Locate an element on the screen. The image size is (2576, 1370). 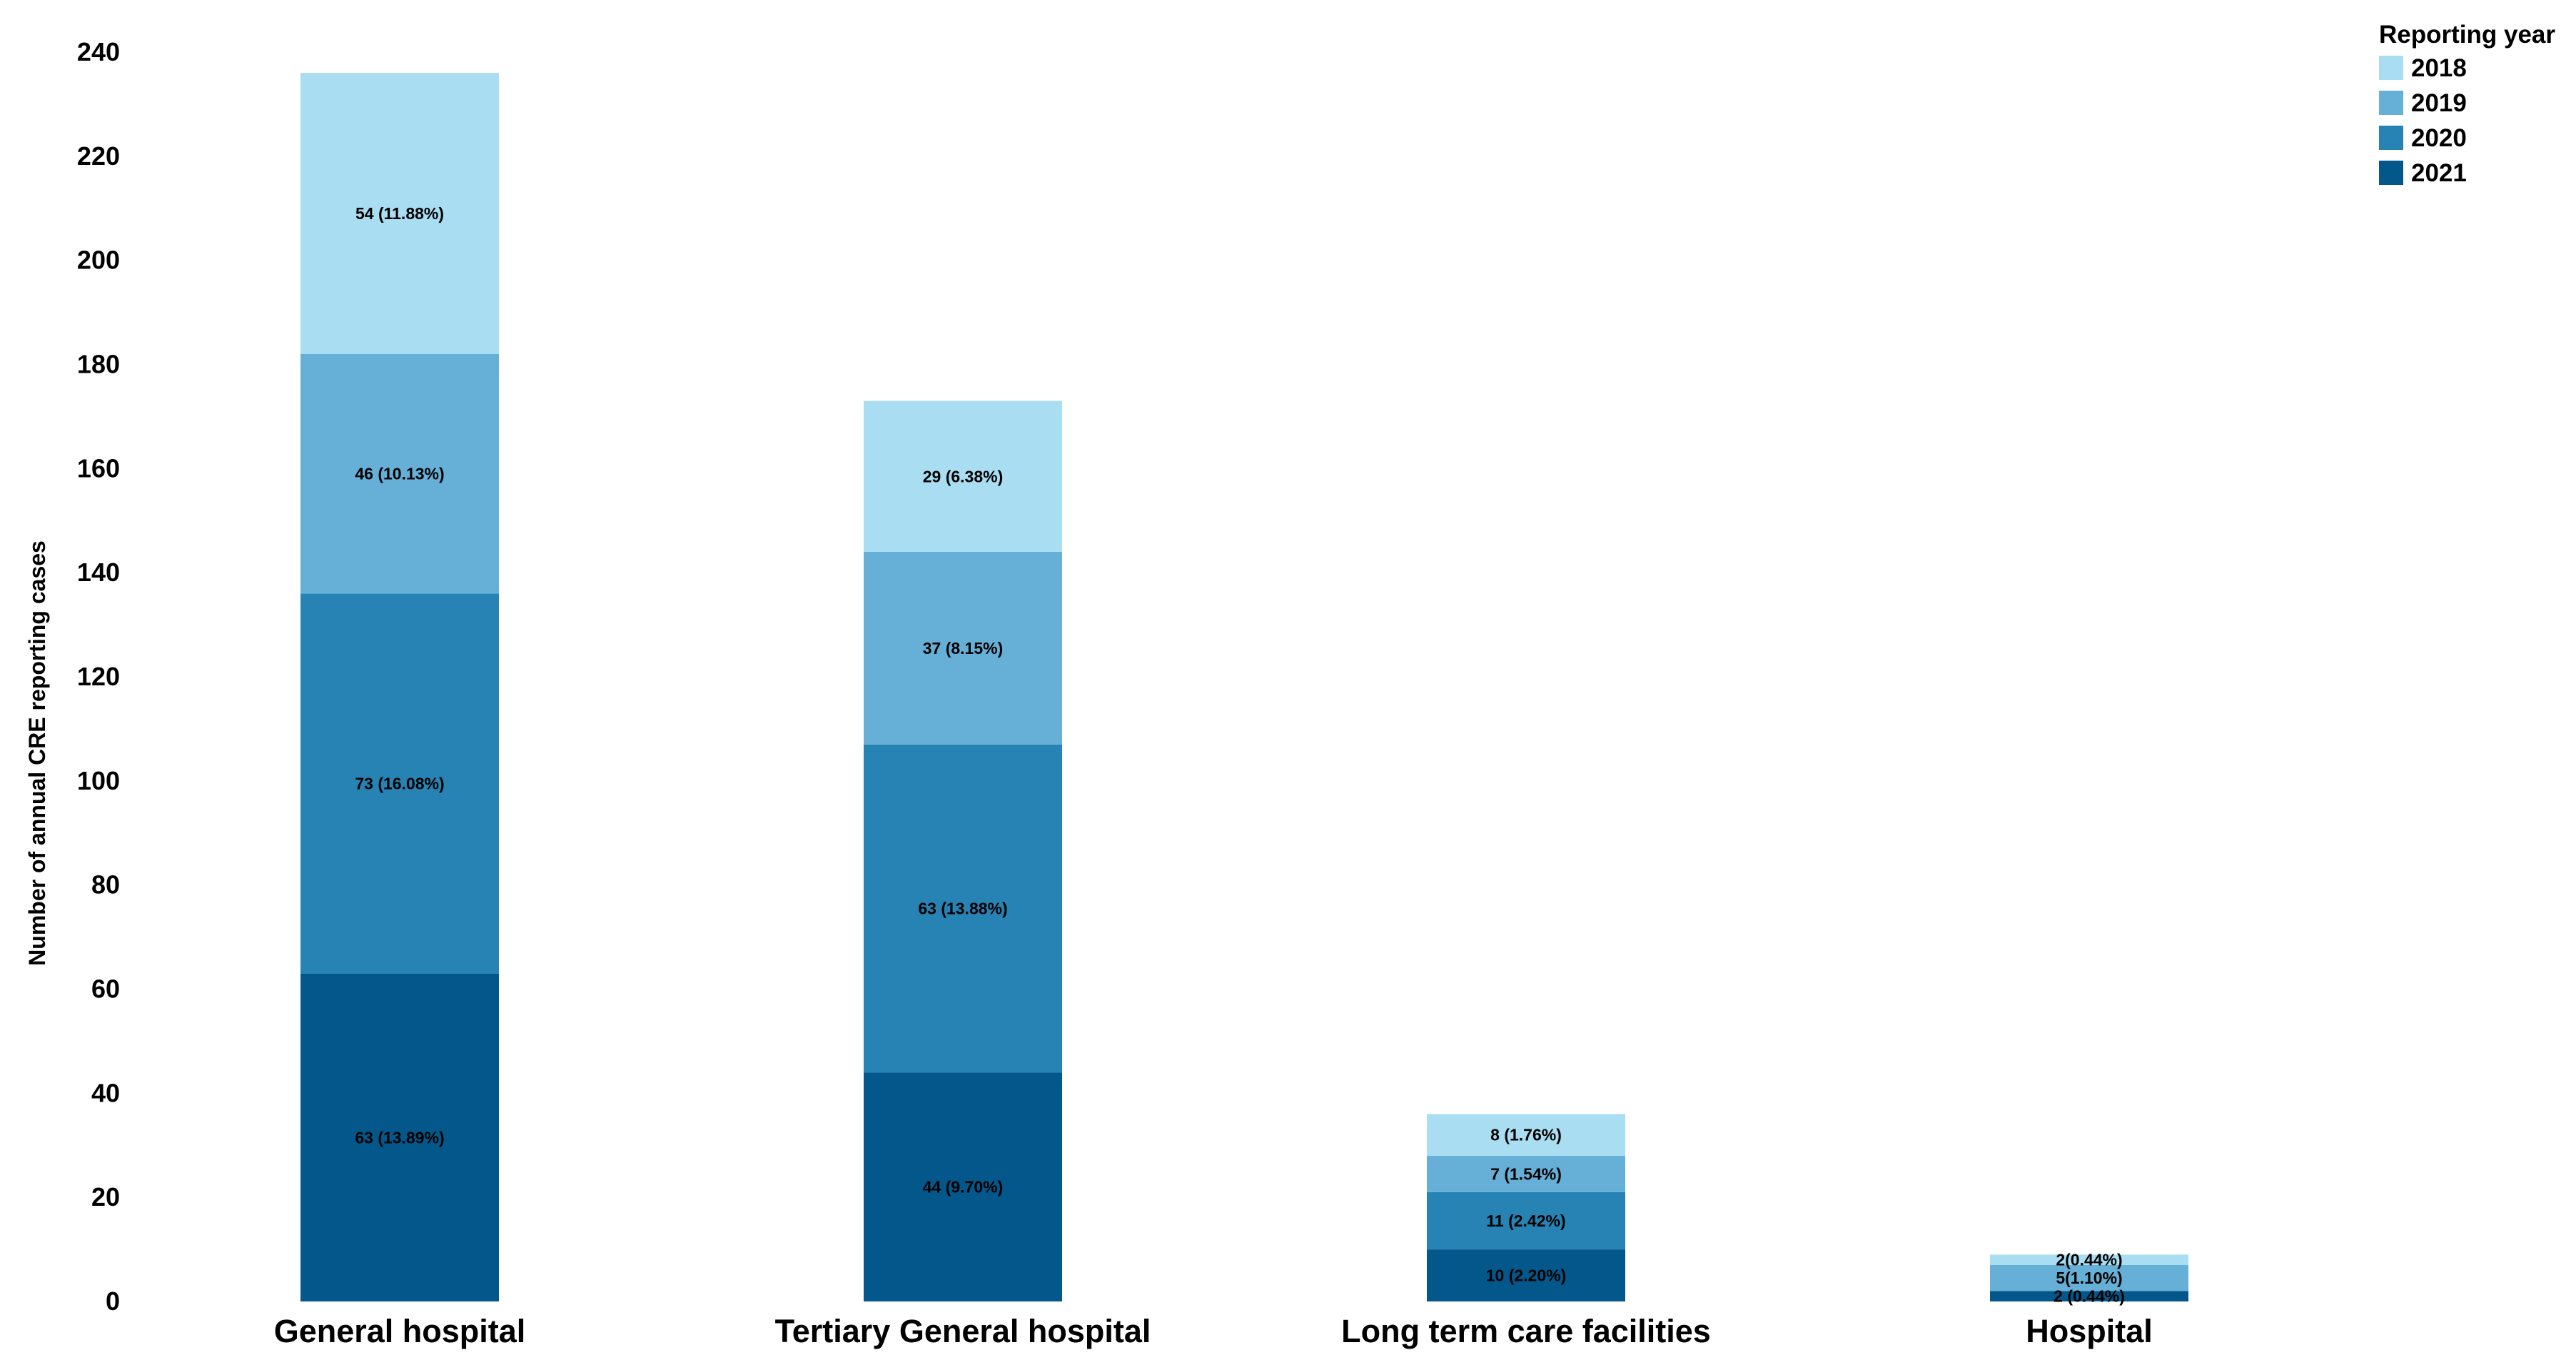
y-tick-label: 20 is located at coordinates (105, 1197).